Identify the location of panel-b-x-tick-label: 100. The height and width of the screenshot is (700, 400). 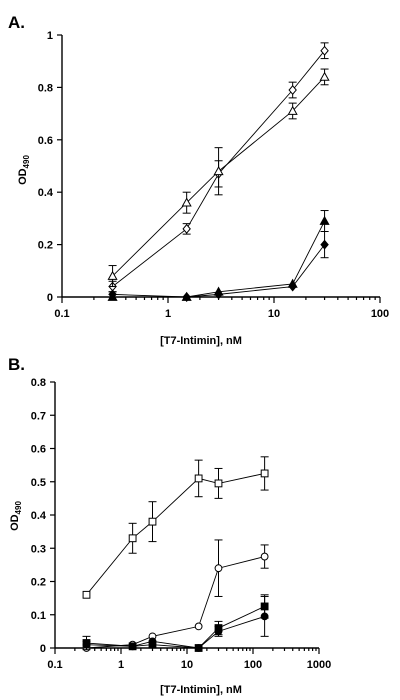
(253, 665).